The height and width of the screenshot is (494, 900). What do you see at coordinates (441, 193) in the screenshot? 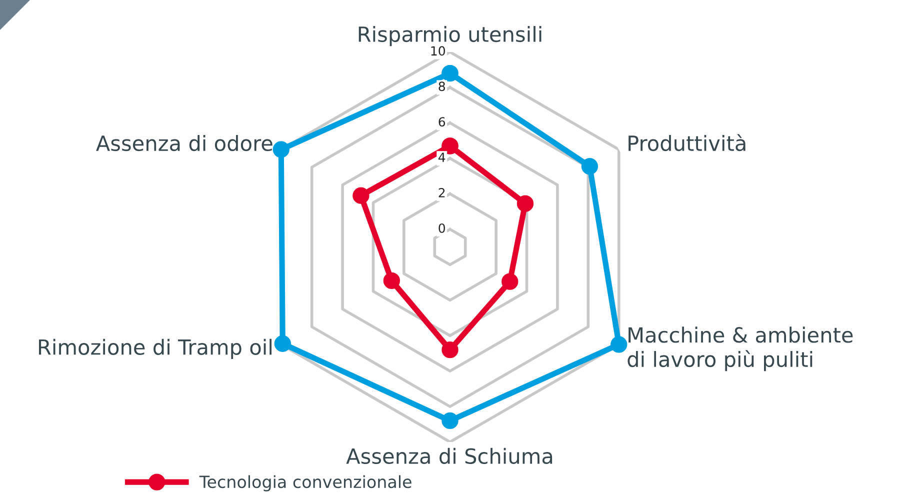
I see `y-tick-label: 2` at bounding box center [441, 193].